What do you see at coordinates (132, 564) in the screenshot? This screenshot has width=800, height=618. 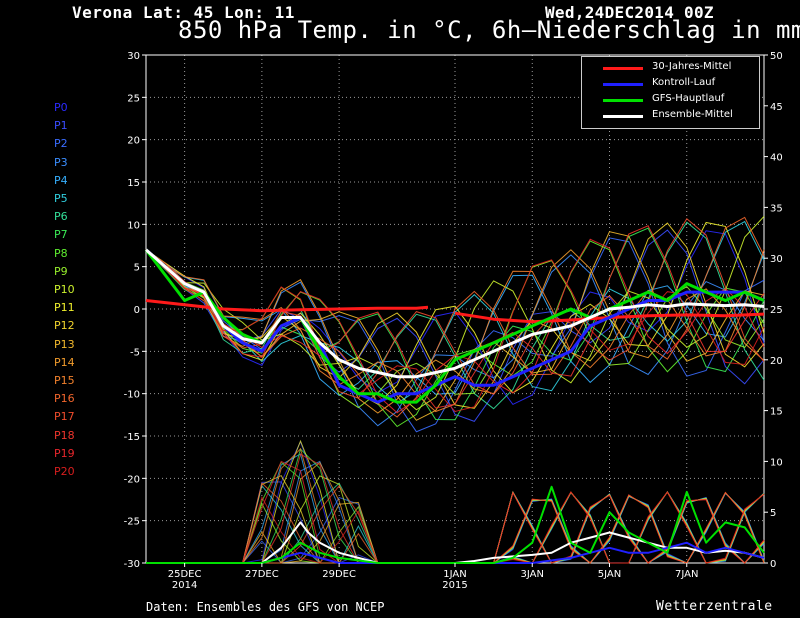 I see `y-left-tick-label: -30` at bounding box center [132, 564].